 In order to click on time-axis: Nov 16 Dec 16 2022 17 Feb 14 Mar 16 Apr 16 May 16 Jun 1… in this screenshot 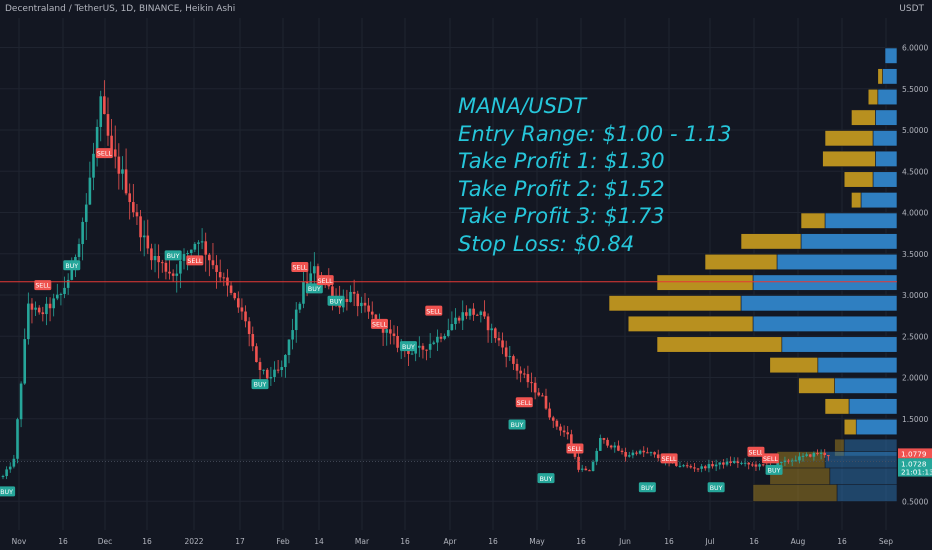, I will do `click(453, 541)`.